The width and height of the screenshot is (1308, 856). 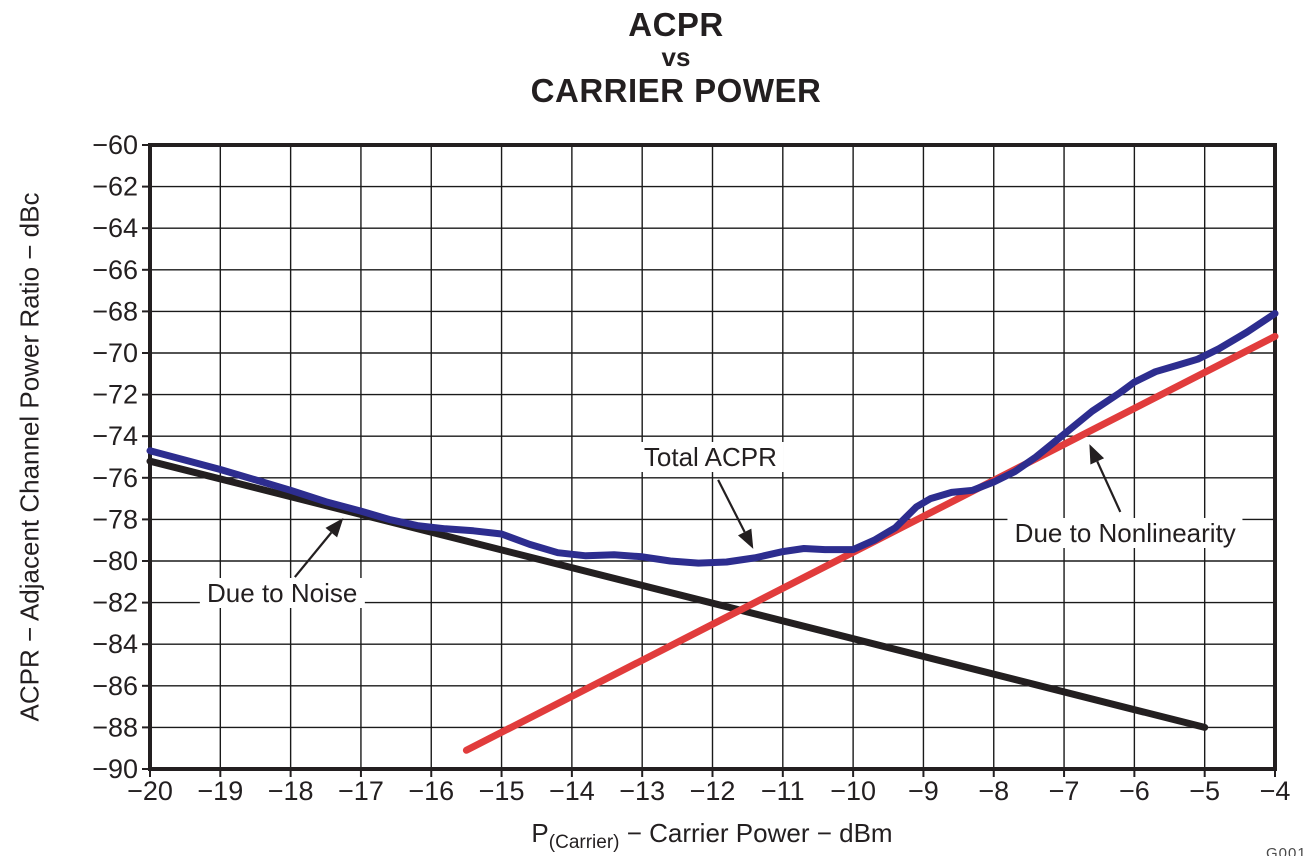 What do you see at coordinates (1204, 791) in the screenshot?
I see `x-tick-label: −5` at bounding box center [1204, 791].